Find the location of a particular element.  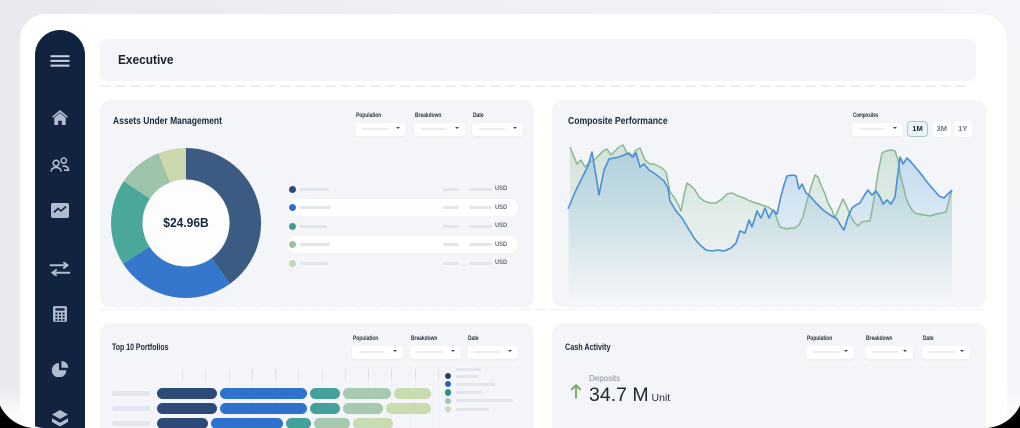

svg-text: $24.96B is located at coordinates (186, 222).